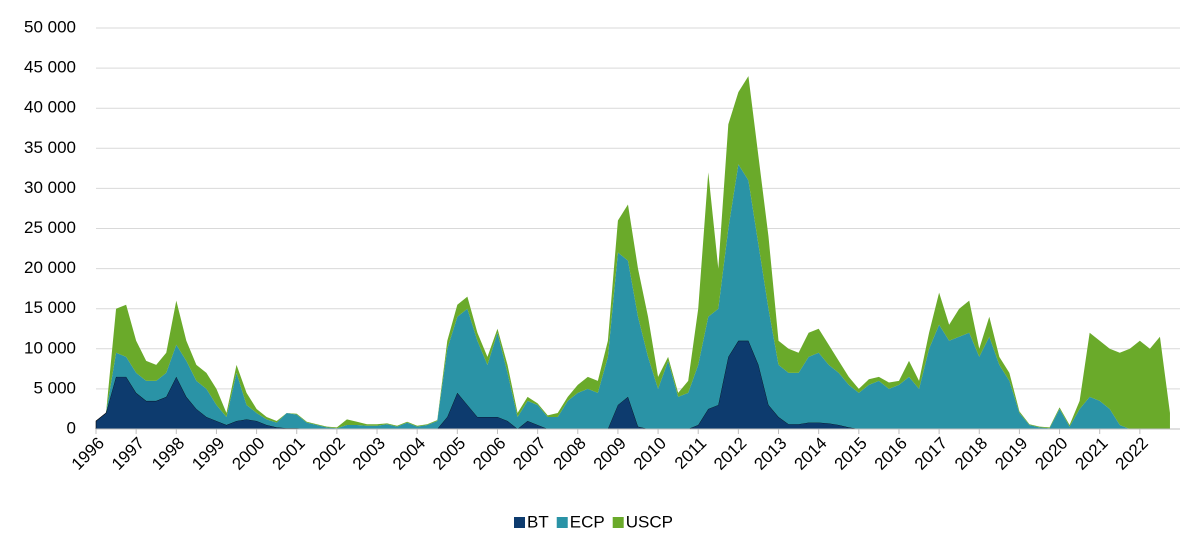 Image resolution: width=1181 pixels, height=533 pixels. Describe the element at coordinates (1132, 454) in the screenshot. I see `x-tick-label: 2022` at that location.